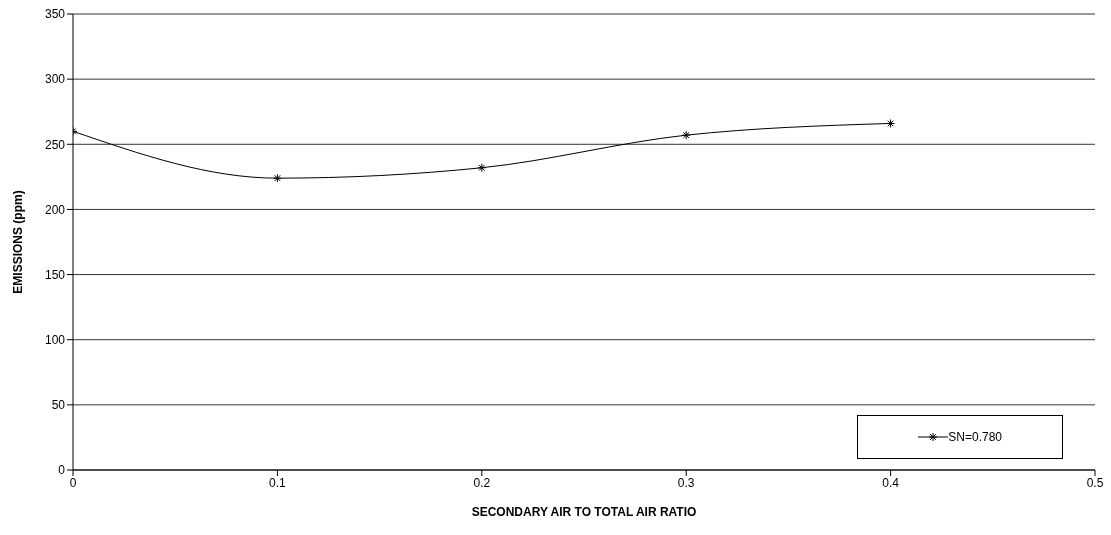  What do you see at coordinates (62, 470) in the screenshot?
I see `y-tick-label: 0` at bounding box center [62, 470].